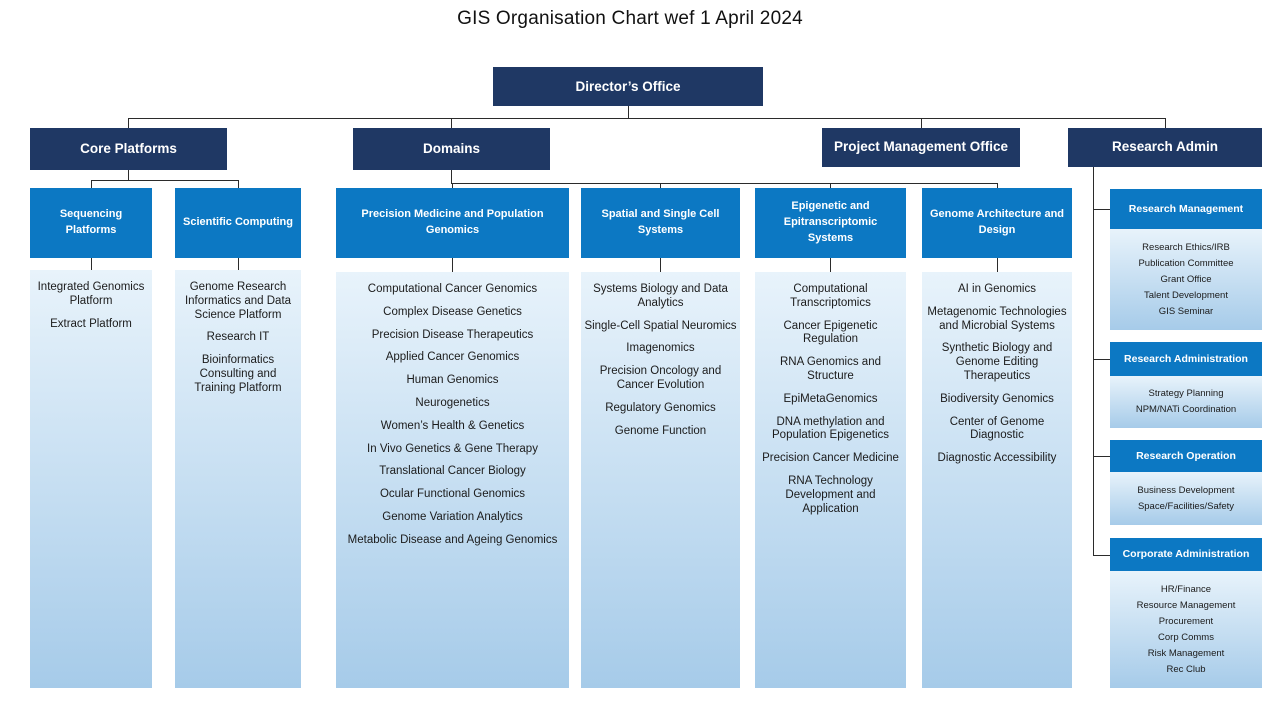 This screenshot has width=1280, height=720. I want to click on list-item: Procurement, so click(1186, 621).